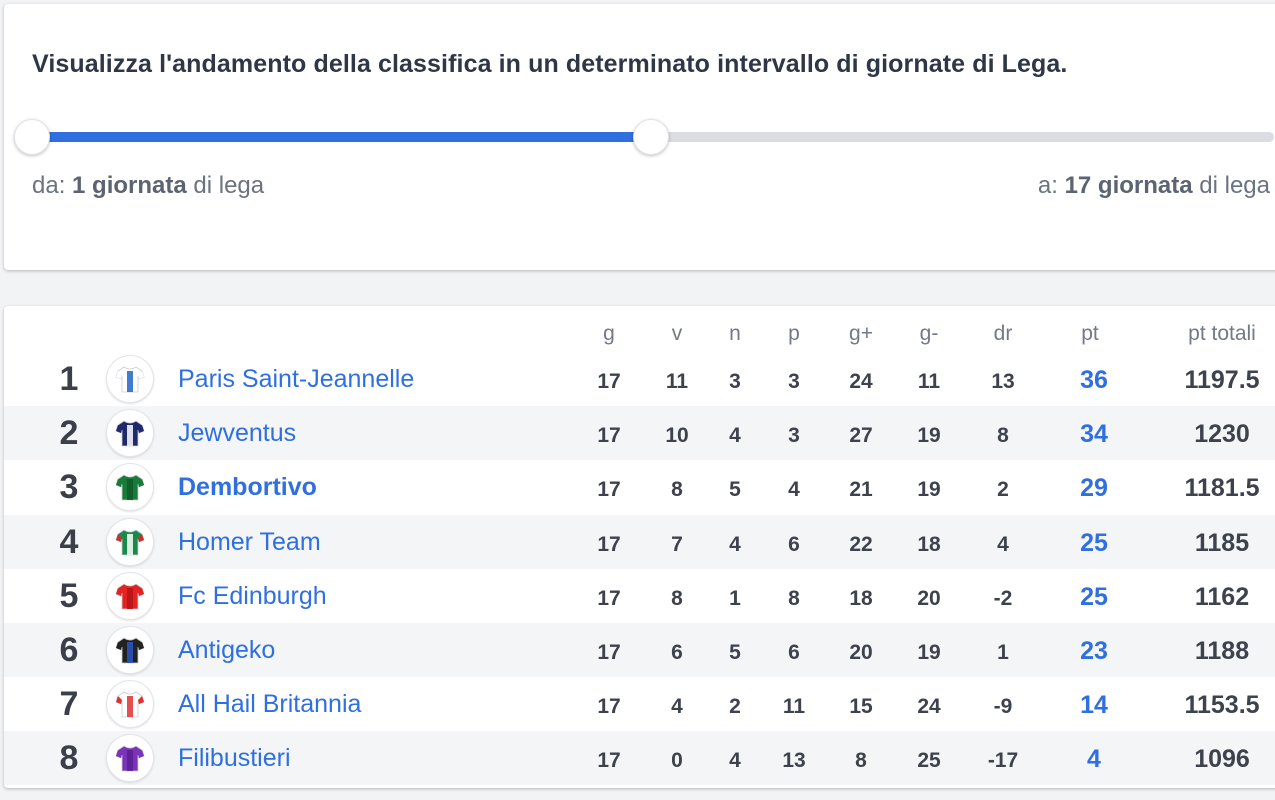 The image size is (1275, 800). Describe the element at coordinates (1094, 488) in the screenshot. I see `cell-points: 29` at that location.